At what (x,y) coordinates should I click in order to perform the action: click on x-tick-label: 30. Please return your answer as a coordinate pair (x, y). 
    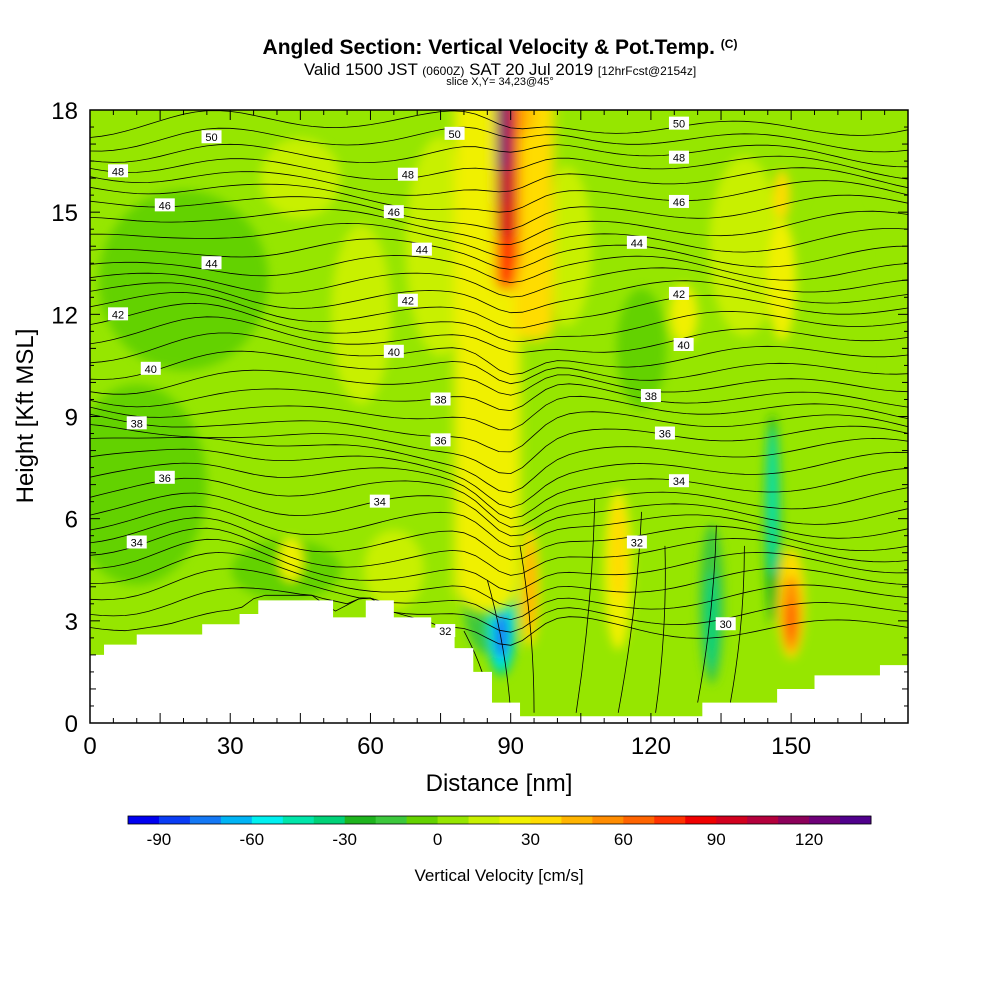
    Looking at the image, I should click on (230, 746).